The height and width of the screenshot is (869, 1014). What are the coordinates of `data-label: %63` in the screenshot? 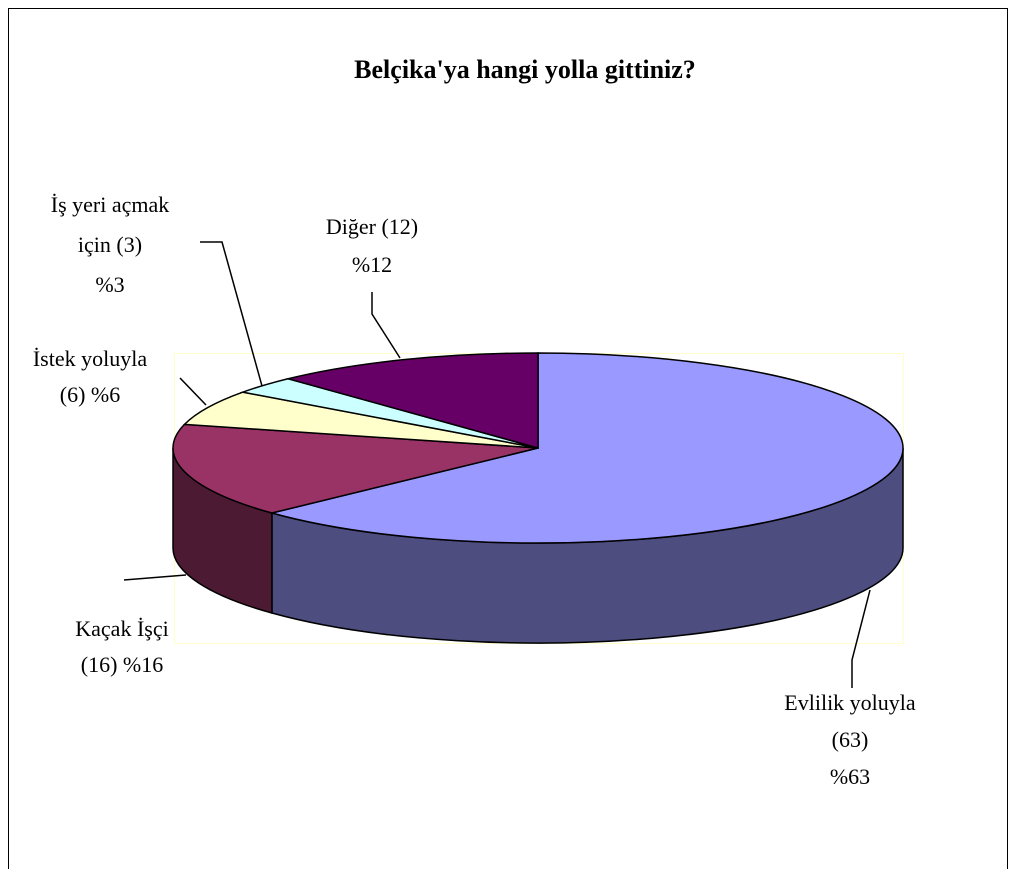 It's located at (850, 776).